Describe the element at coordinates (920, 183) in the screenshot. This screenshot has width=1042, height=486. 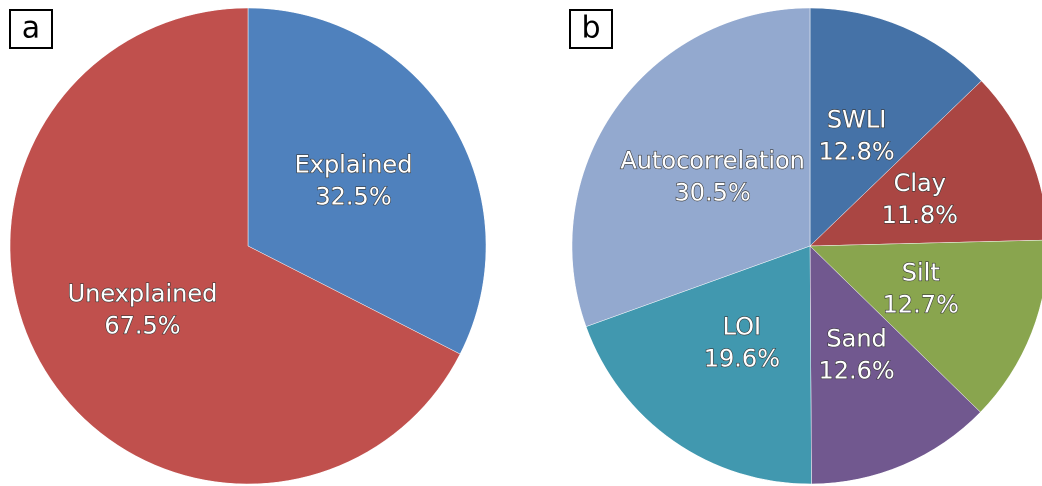
I see `slice-label: Clay` at that location.